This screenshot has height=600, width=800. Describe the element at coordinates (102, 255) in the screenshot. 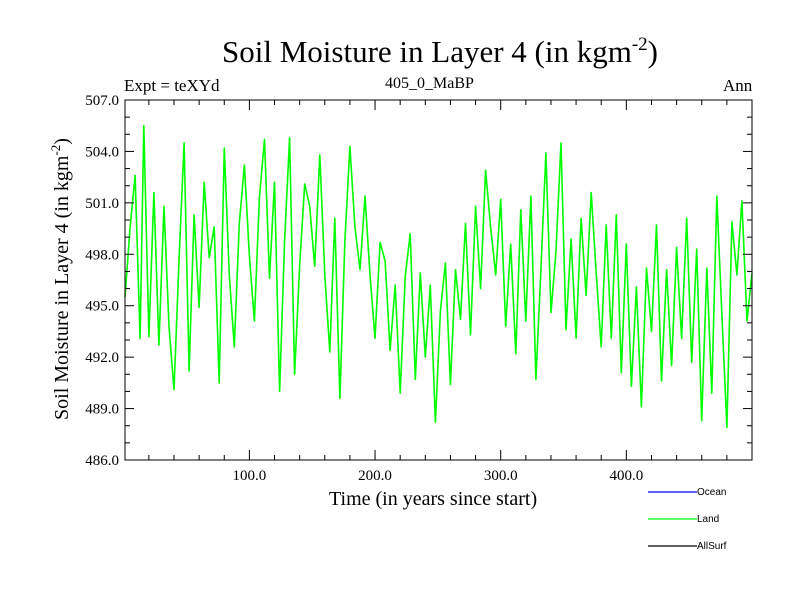

I see `y-tick-label: 498.0` at that location.